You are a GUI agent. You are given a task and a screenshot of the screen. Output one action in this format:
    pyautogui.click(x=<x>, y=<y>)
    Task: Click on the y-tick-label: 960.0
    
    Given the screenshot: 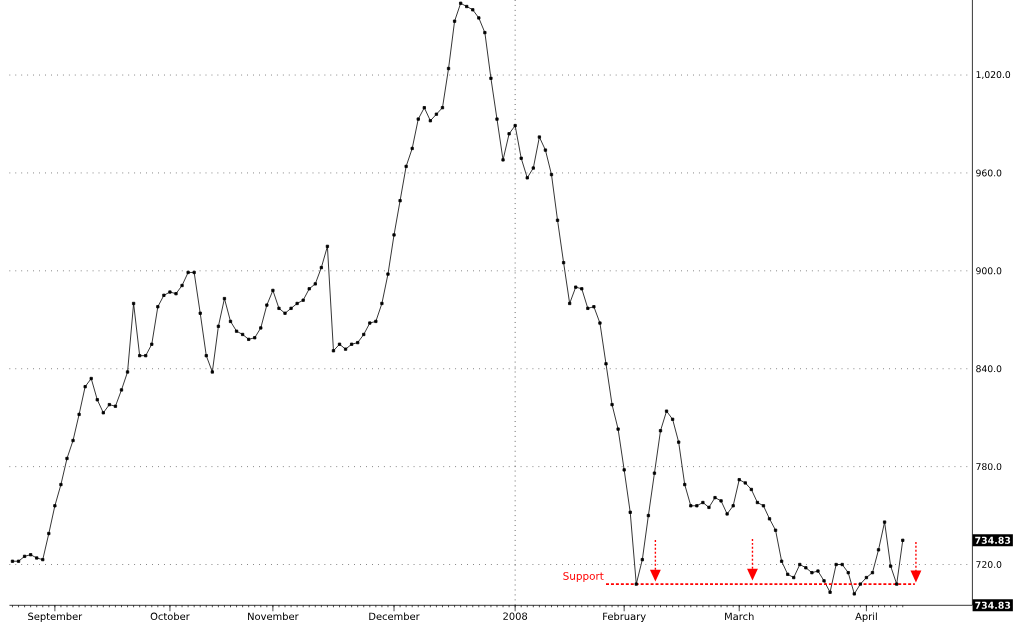 What is the action you would take?
    pyautogui.click(x=989, y=173)
    